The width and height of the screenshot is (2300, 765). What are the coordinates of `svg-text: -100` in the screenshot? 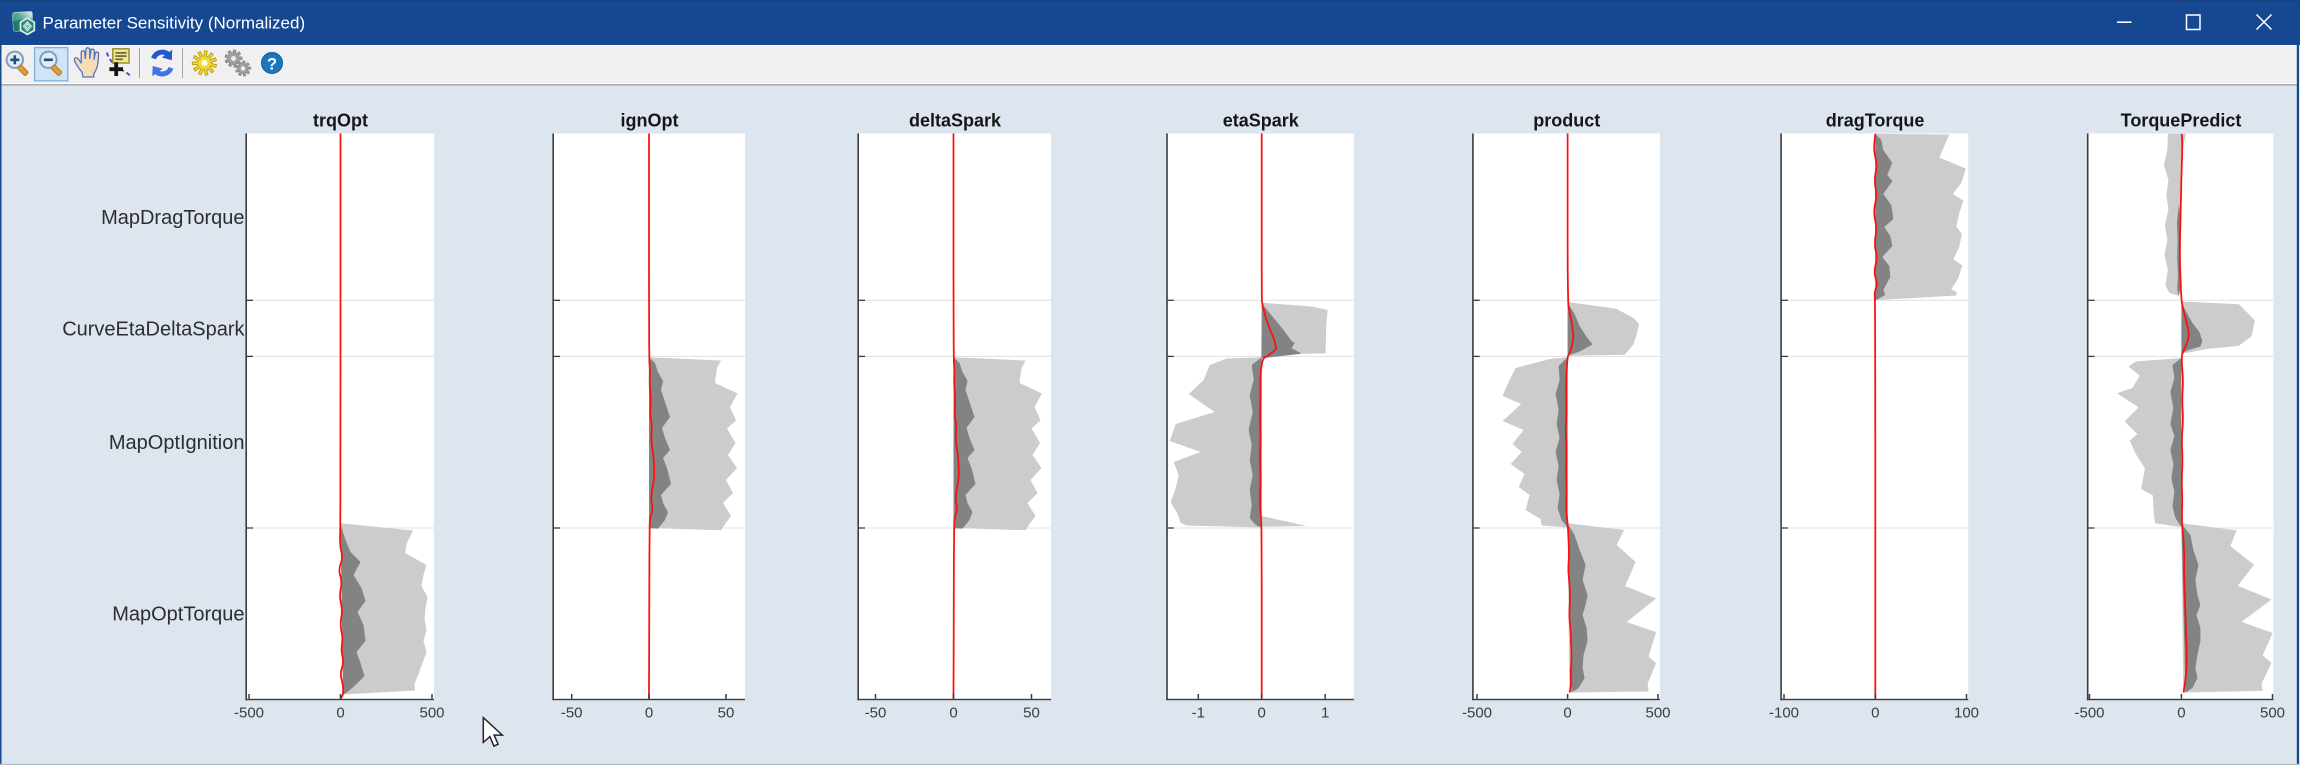 It's located at (1784, 713).